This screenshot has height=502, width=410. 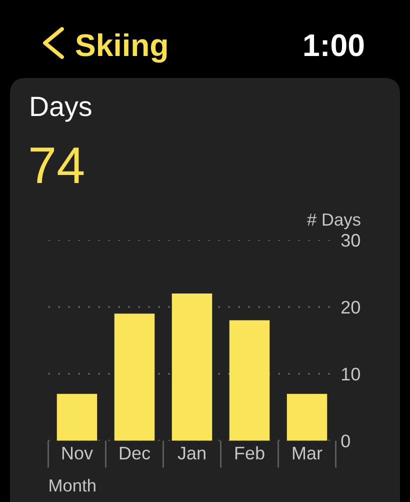 I want to click on chart-title: Days, so click(x=61, y=109).